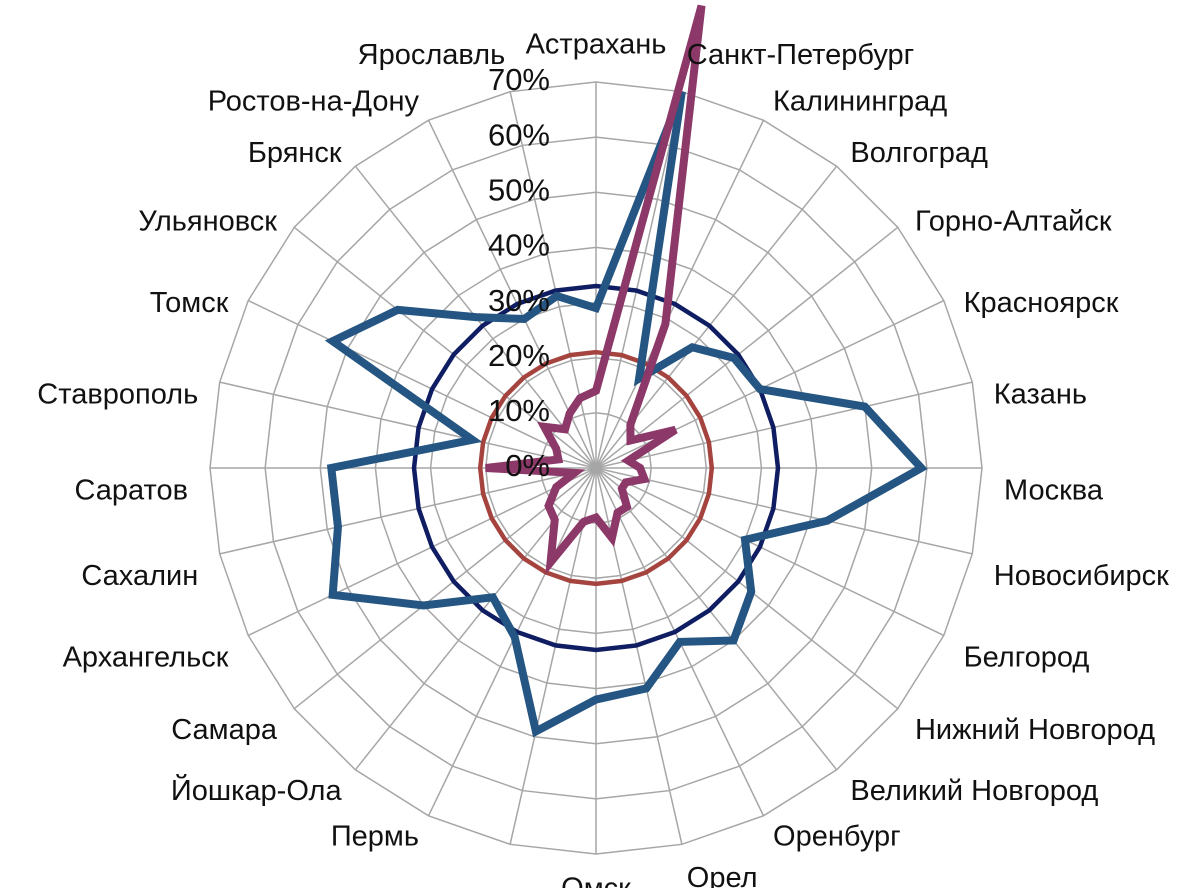 The height and width of the screenshot is (888, 1196). What do you see at coordinates (207, 221) in the screenshot?
I see `category-label: Ульяновск` at bounding box center [207, 221].